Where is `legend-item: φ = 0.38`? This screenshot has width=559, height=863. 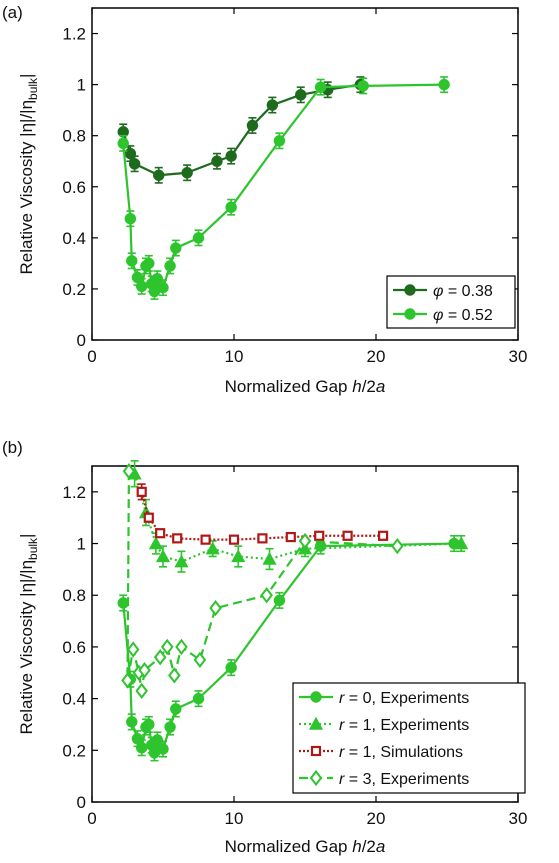 legend-item: φ = 0.38 is located at coordinates (443, 291).